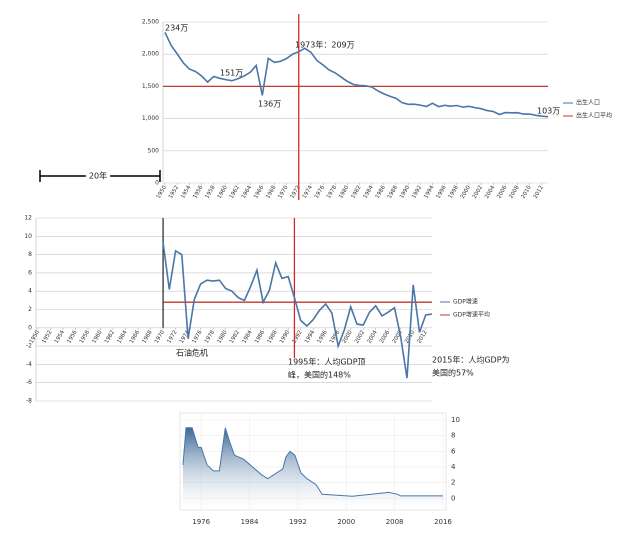  What do you see at coordinates (327, 362) in the screenshot?
I see `annotation: 1995年：人均GDP顶` at bounding box center [327, 362].